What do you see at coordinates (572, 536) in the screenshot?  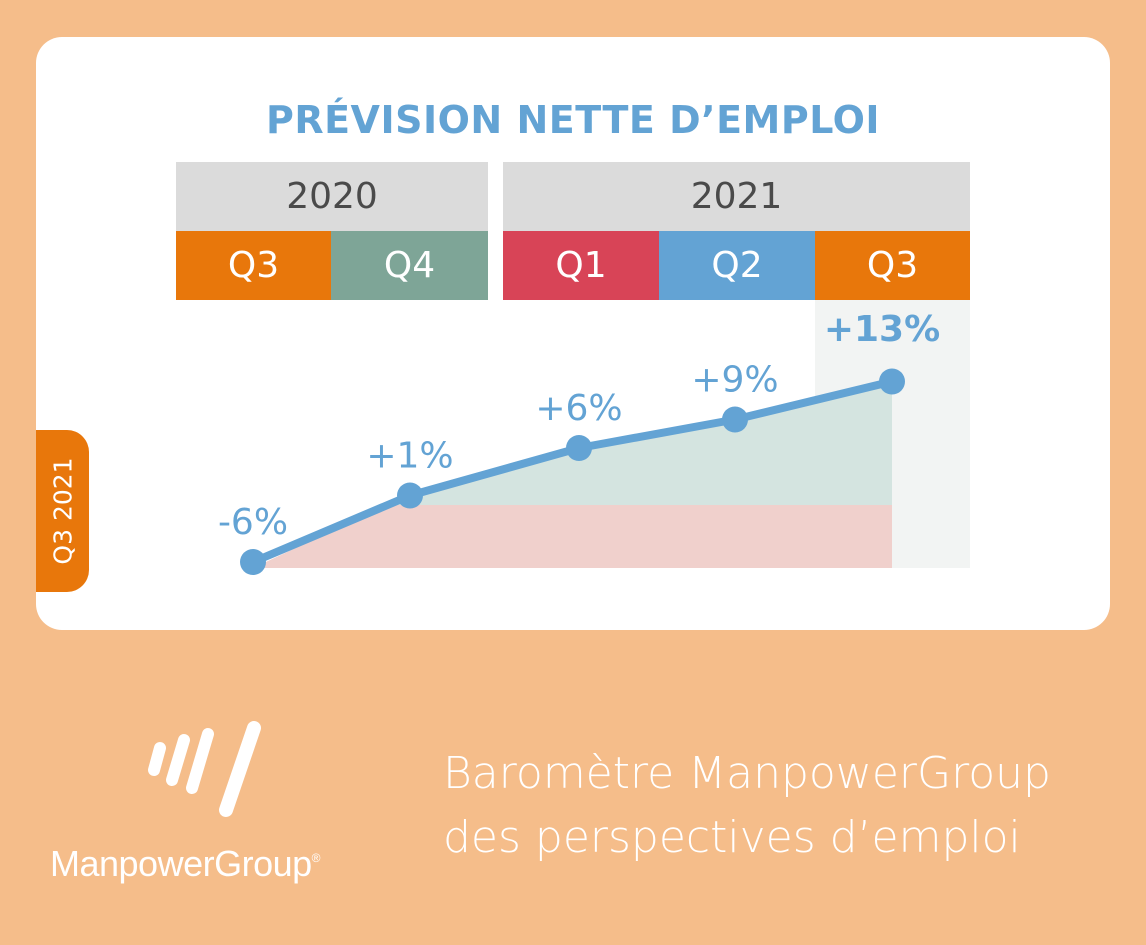 I see `negative-area` at bounding box center [572, 536].